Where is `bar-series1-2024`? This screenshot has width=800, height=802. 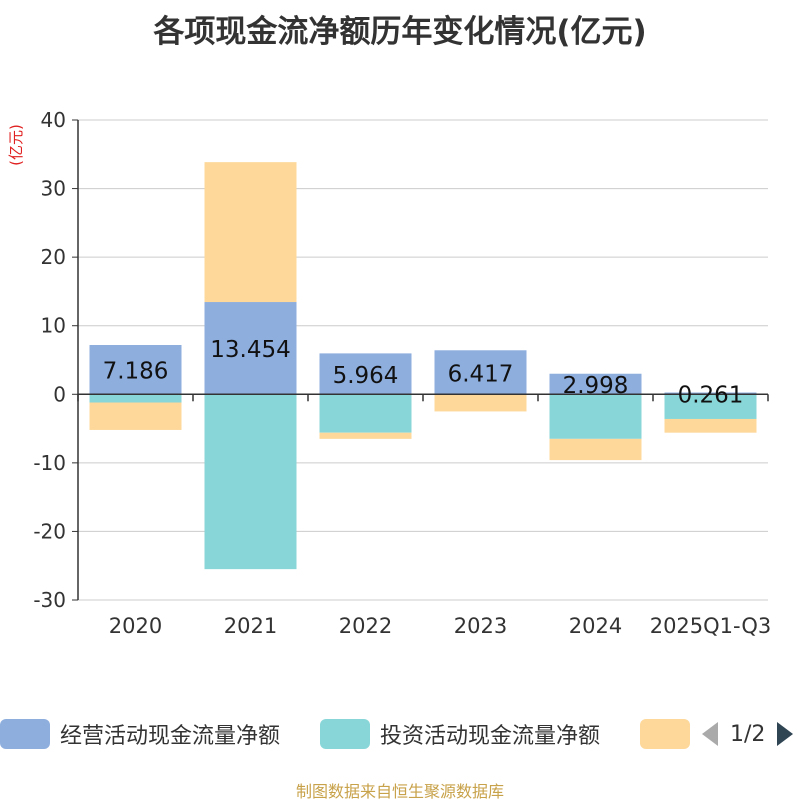 bar-series1-2024 is located at coordinates (595, 416).